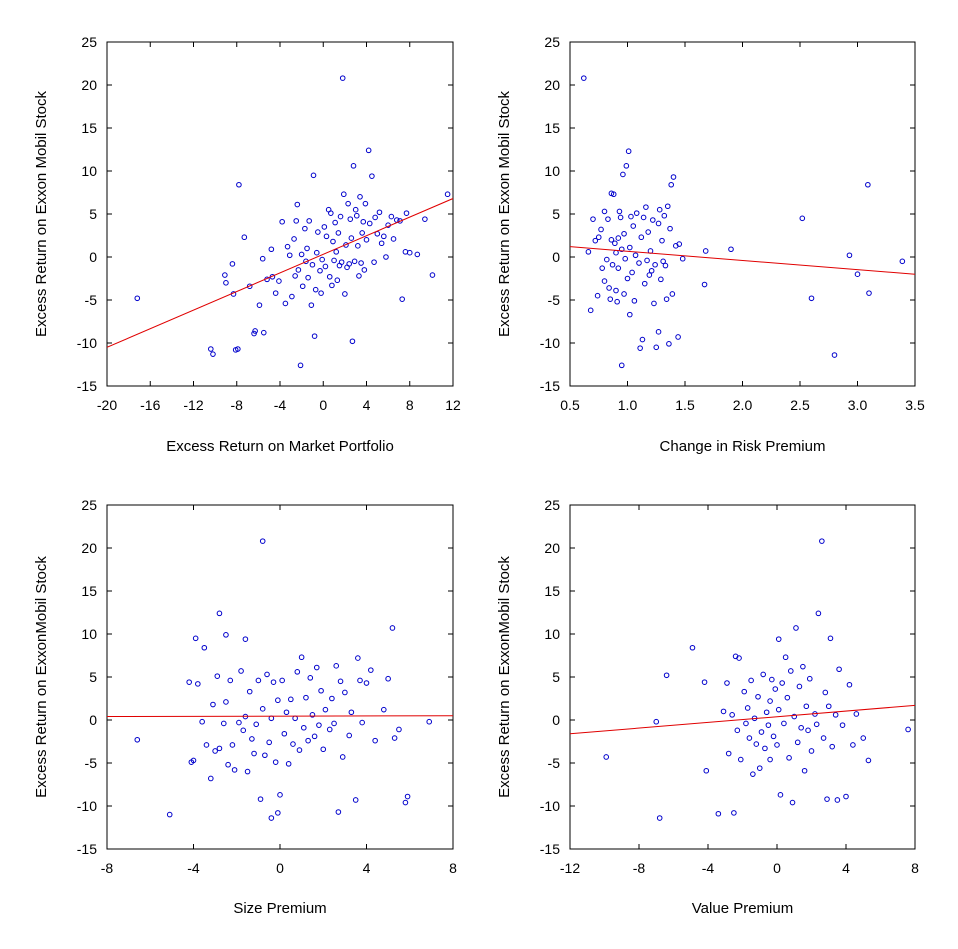 This screenshot has height=949, width=958. I want to click on x-tick-label: -12, so click(193, 405).